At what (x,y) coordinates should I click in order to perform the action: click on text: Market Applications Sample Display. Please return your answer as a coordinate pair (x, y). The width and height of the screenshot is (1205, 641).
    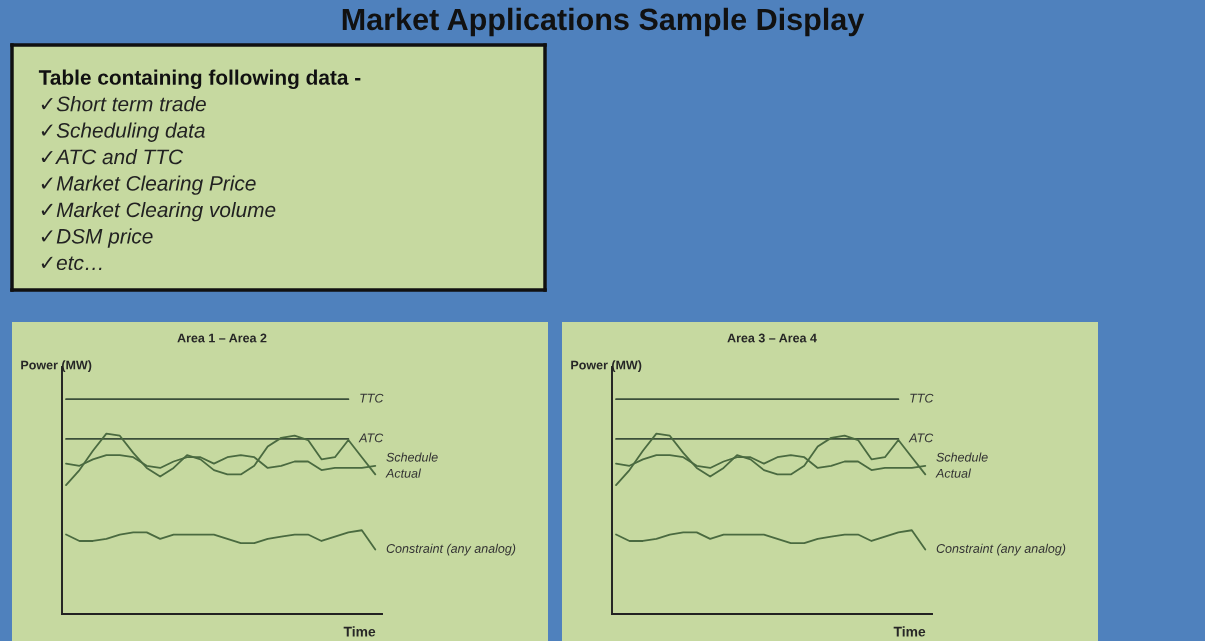
    Looking at the image, I should click on (603, 22).